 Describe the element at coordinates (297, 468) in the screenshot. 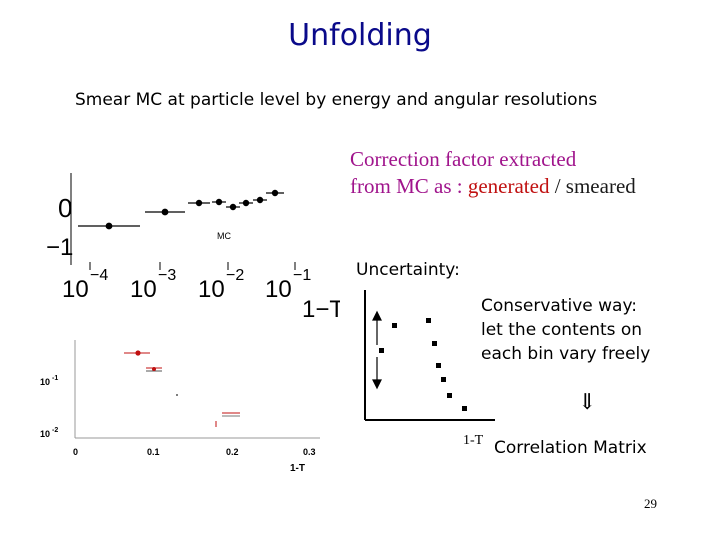

I see `bottom-x-label: 1-T` at that location.